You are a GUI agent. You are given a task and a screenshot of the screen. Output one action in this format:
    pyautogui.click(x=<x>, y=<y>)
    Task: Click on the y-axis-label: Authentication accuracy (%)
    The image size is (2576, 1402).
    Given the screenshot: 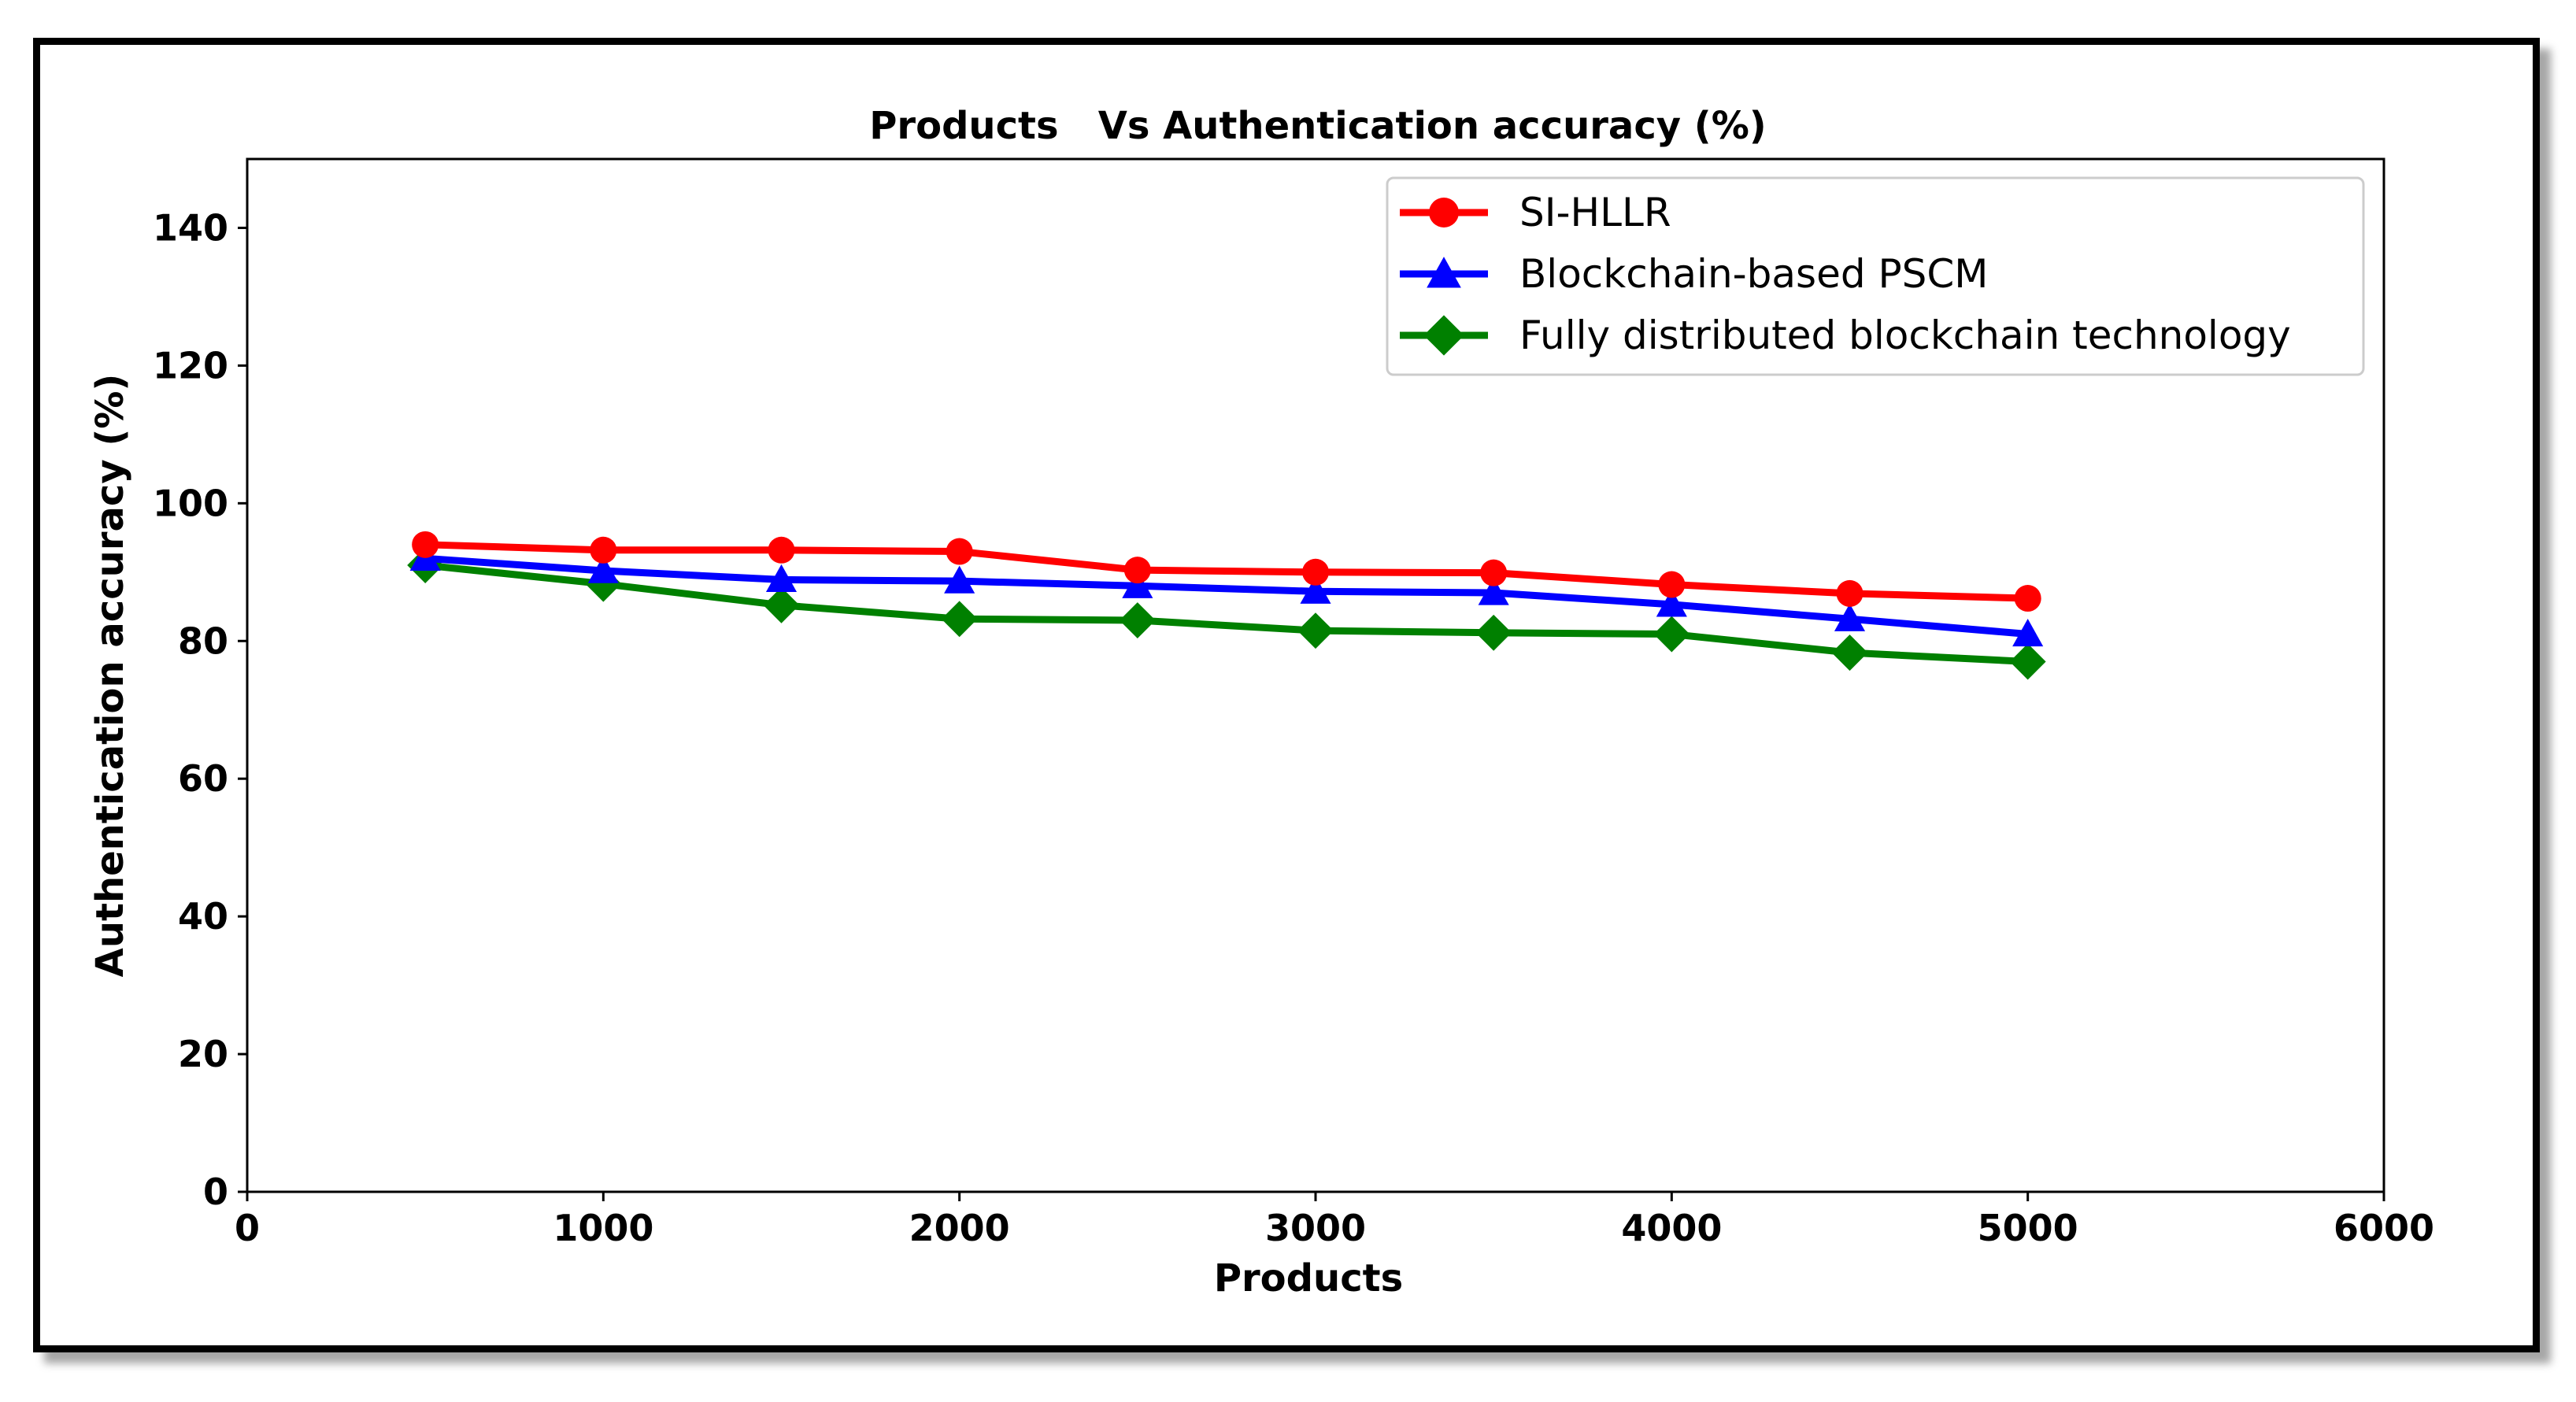 What is the action you would take?
    pyautogui.click(x=110, y=676)
    